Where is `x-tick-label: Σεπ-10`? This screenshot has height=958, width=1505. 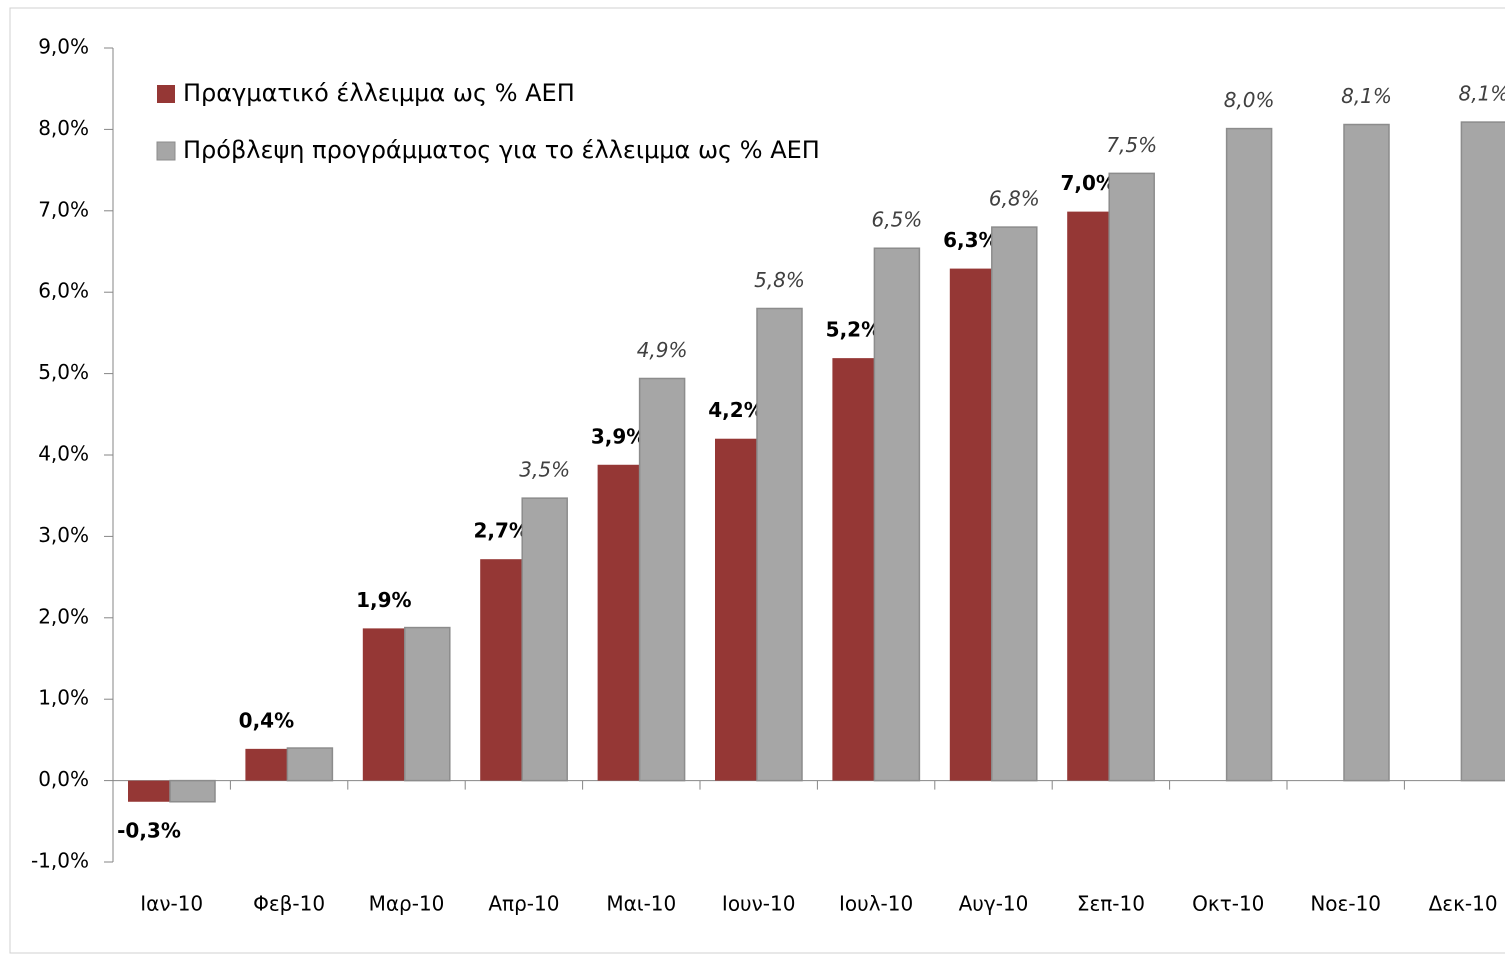 x-tick-label: Σεπ-10 is located at coordinates (1111, 904).